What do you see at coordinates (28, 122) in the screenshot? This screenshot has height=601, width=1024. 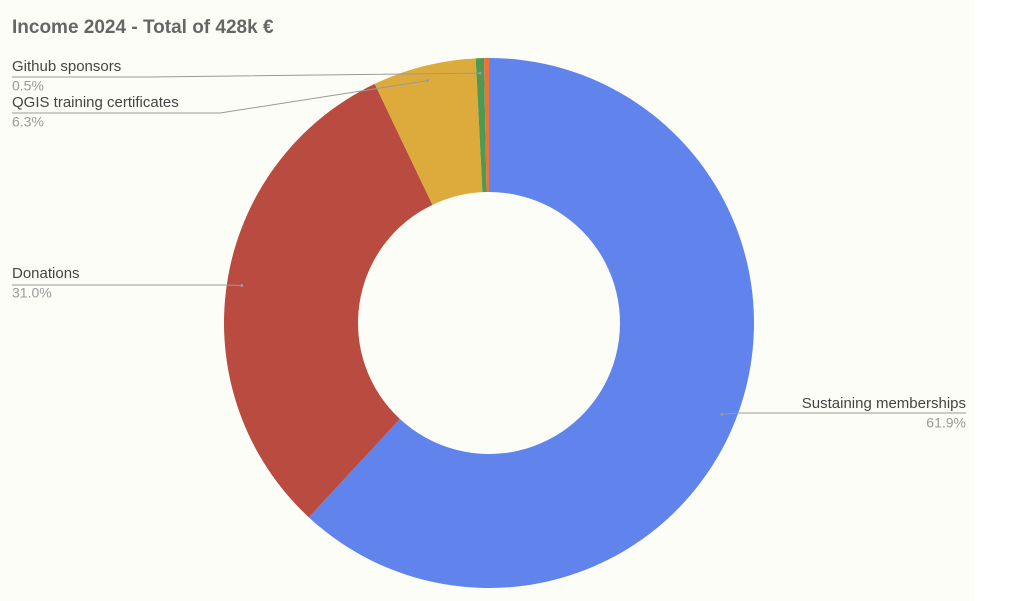 I see `slice-value-label: 6.3%` at bounding box center [28, 122].